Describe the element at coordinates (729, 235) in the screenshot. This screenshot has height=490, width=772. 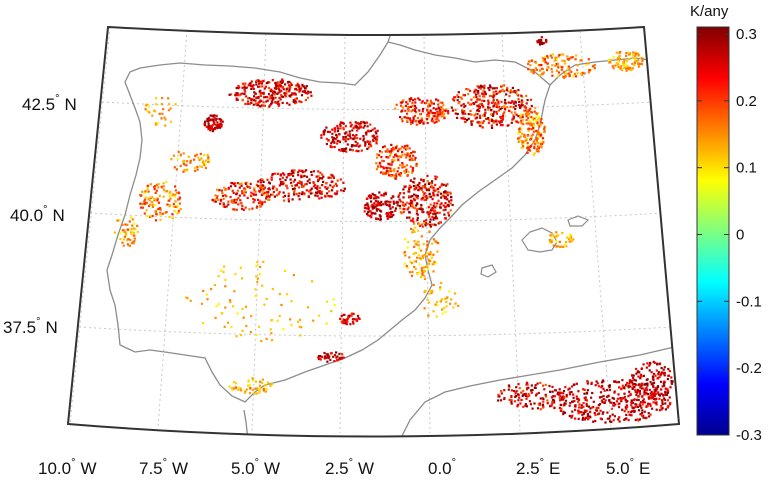
I see `colorbar-ticks: 0.30.20.10-0.1-0.2-0.3` at that location.